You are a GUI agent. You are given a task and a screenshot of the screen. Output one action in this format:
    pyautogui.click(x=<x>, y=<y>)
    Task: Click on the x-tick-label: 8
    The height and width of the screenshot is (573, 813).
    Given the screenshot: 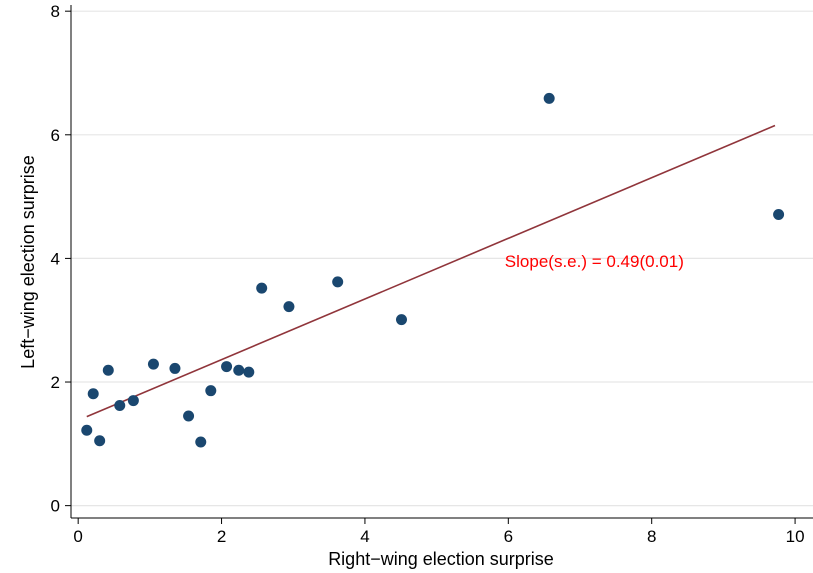 What is the action you would take?
    pyautogui.click(x=651, y=536)
    